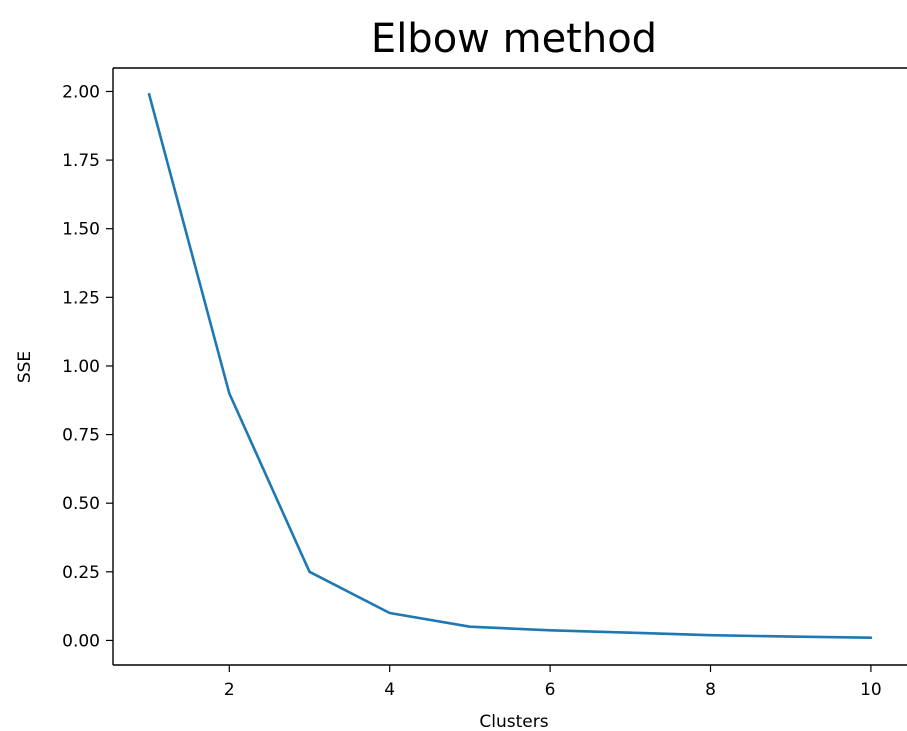 The height and width of the screenshot is (731, 907). Describe the element at coordinates (81, 504) in the screenshot. I see `y-tick-label: 0.50` at that location.